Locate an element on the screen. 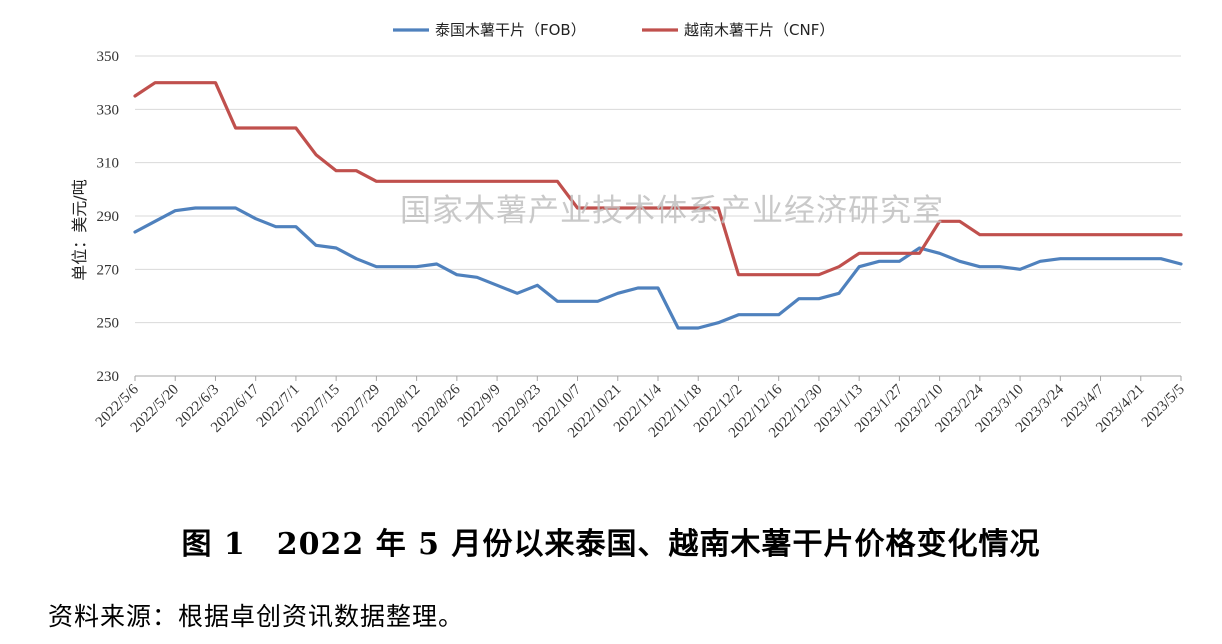  legend-label: 泰国木薯干片（FOB） is located at coordinates (510, 30).